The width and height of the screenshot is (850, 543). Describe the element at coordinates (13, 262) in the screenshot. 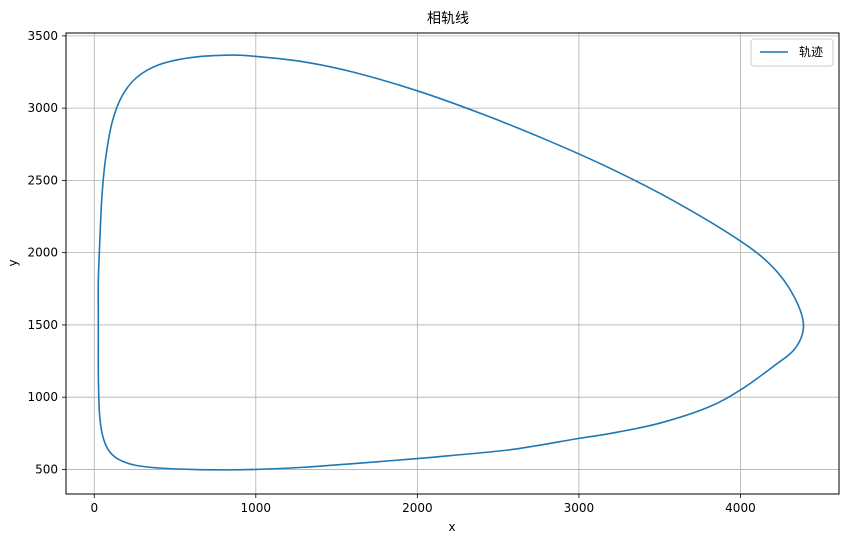

I see `y-axis-label: y` at that location.